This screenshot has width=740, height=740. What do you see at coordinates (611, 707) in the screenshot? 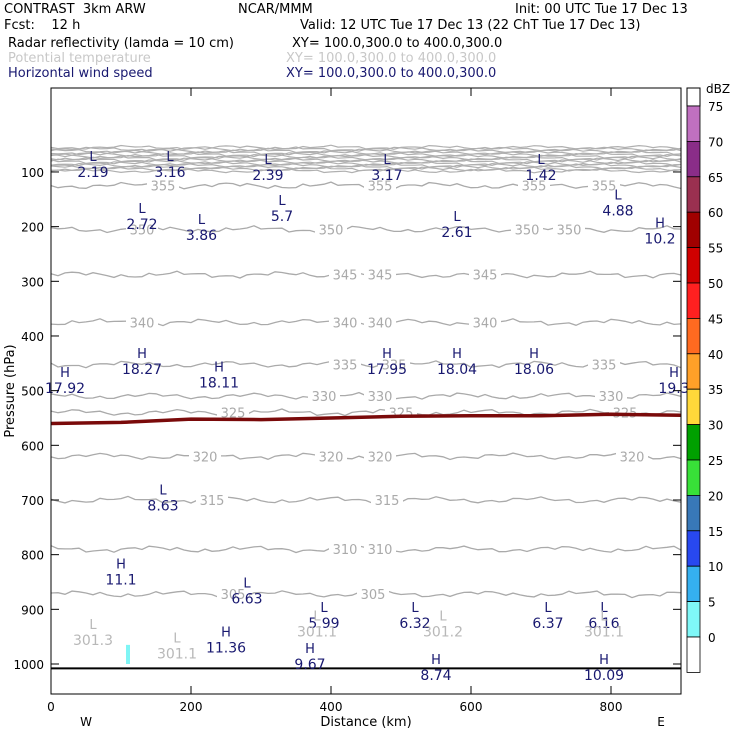
I see `x-tick-label: 800` at bounding box center [611, 707].